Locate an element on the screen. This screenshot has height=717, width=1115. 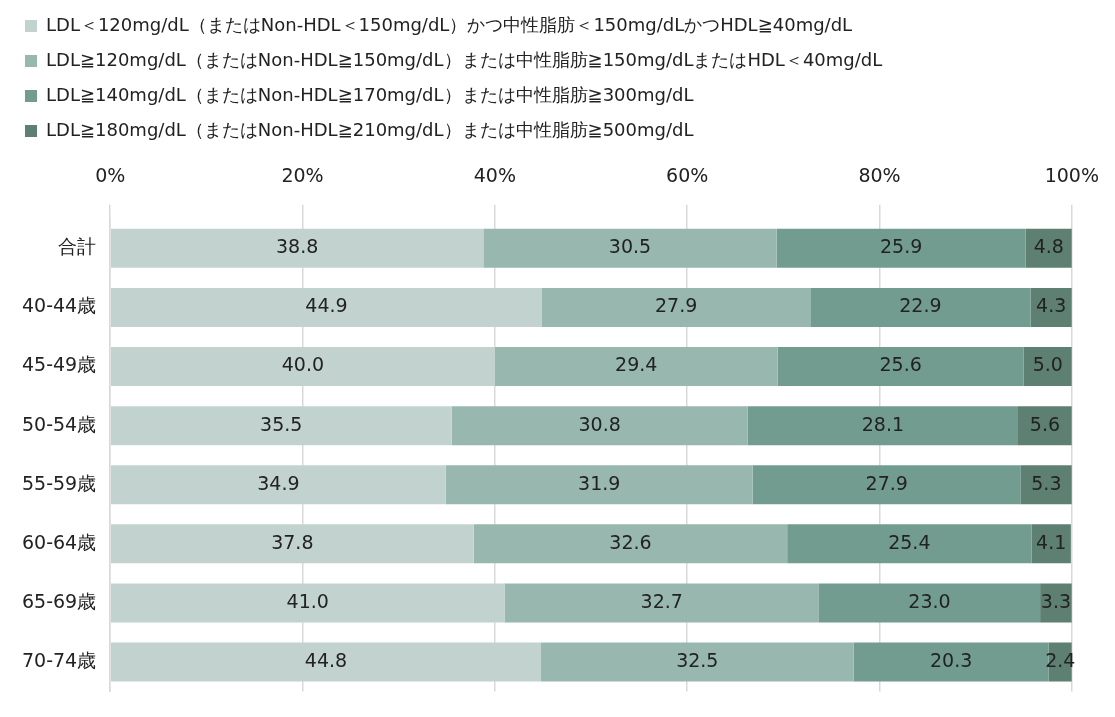
data-label: 28.1 is located at coordinates (883, 423).